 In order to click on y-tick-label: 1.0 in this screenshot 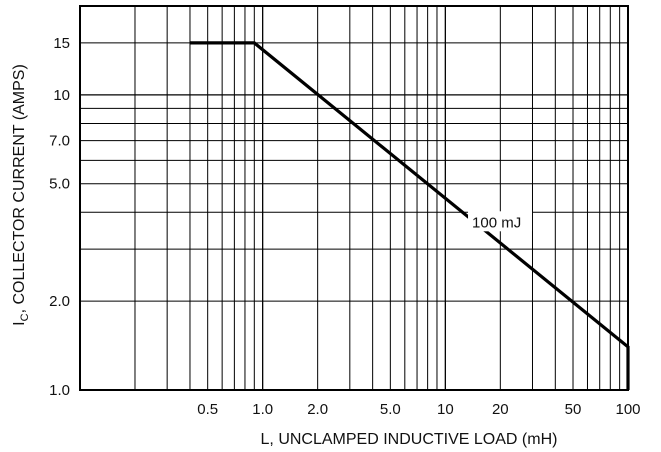, I will do `click(59, 390)`.